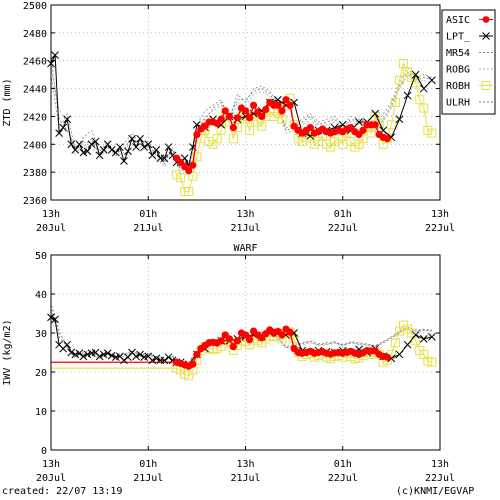 This screenshot has width=500, height=500. I want to click on series-ulrh, so click(241, 337).